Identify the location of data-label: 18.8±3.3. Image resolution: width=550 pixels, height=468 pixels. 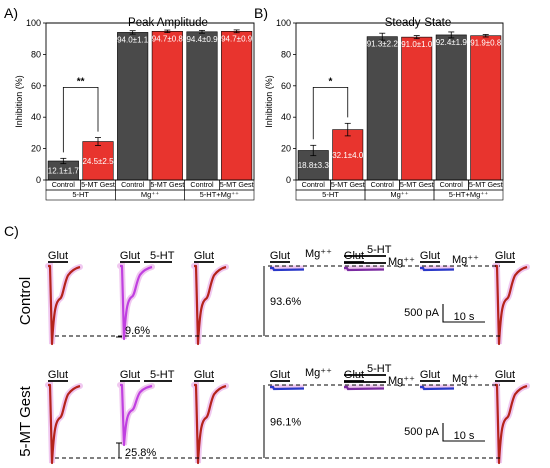
(314, 165).